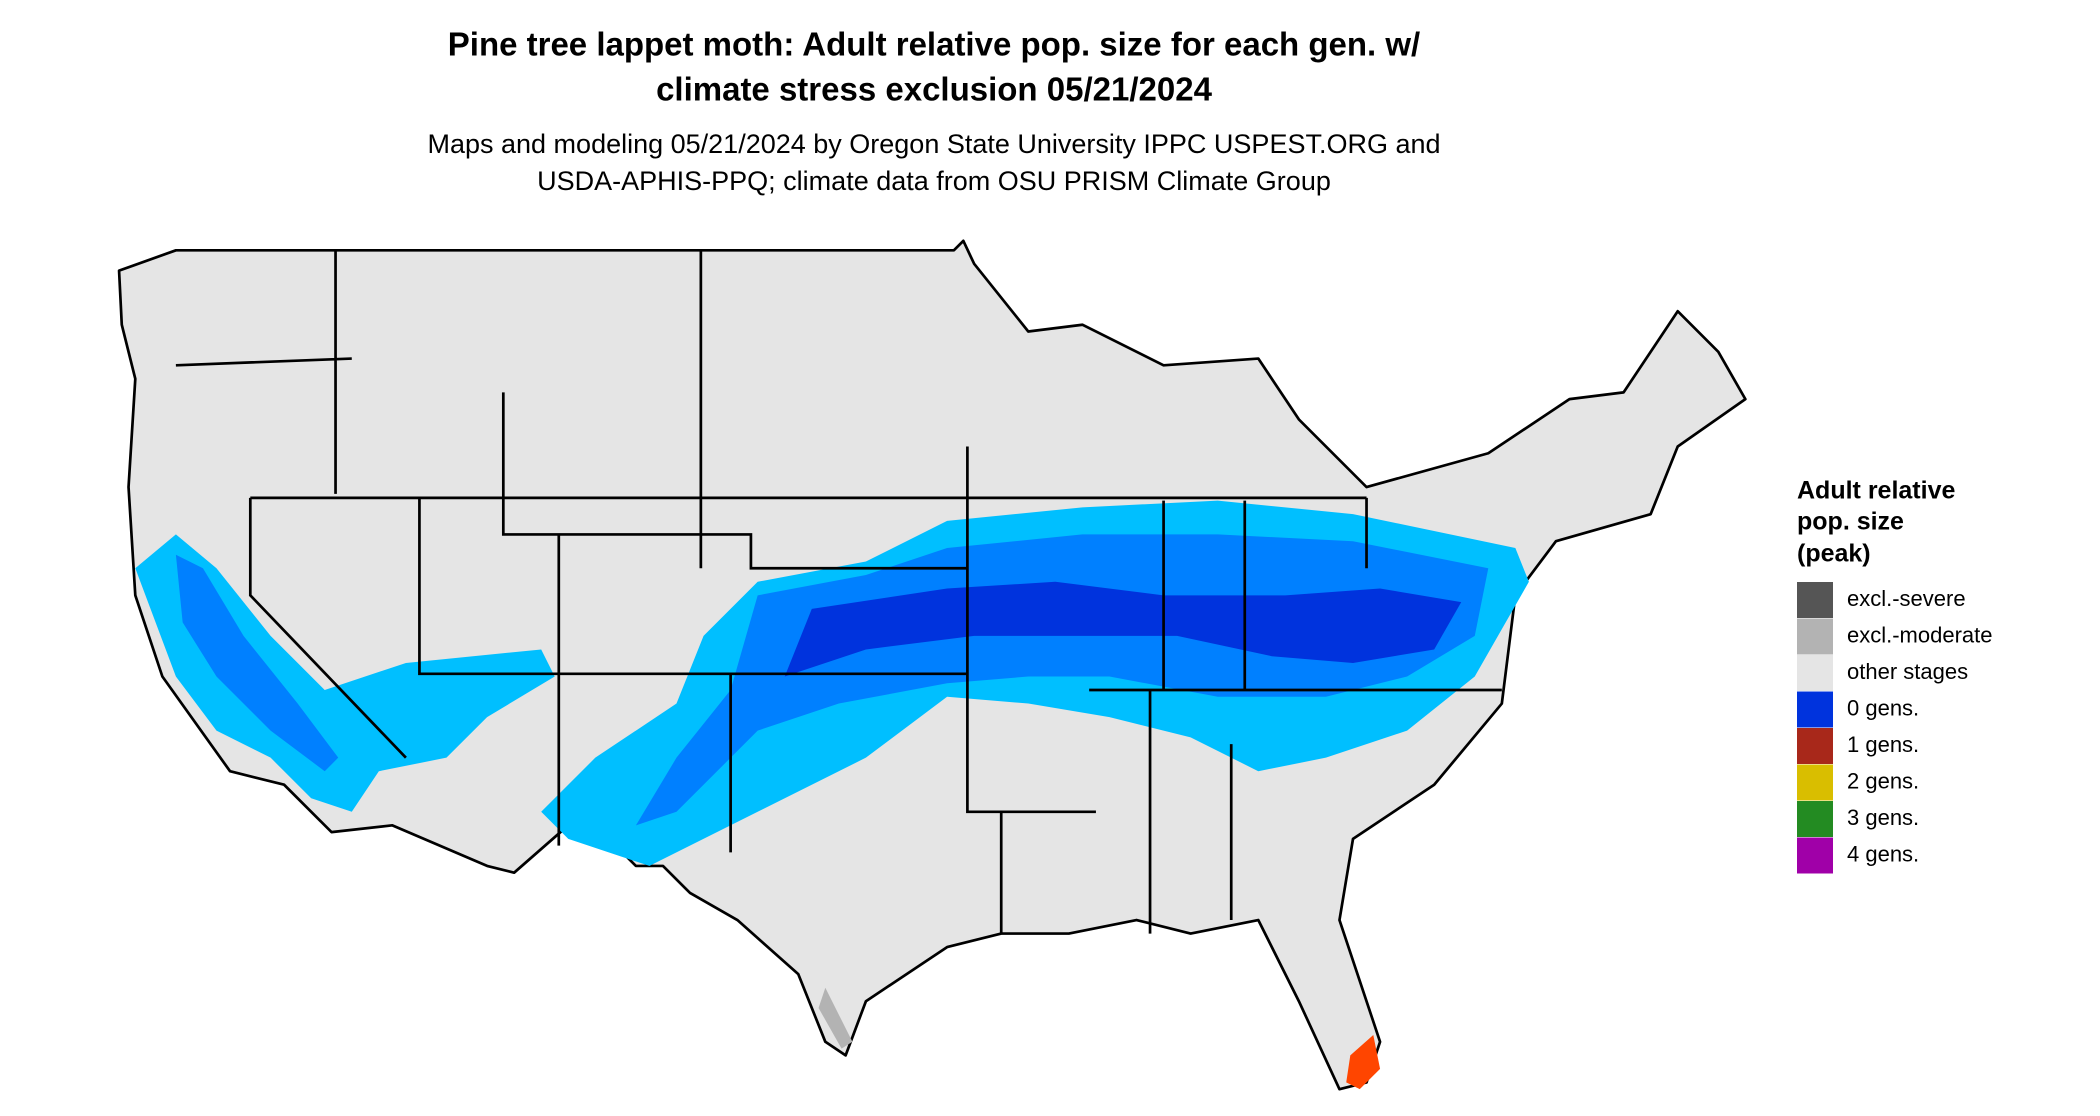 The width and height of the screenshot is (2100, 1116). I want to click on legend-title: Adult relative, so click(1876, 491).